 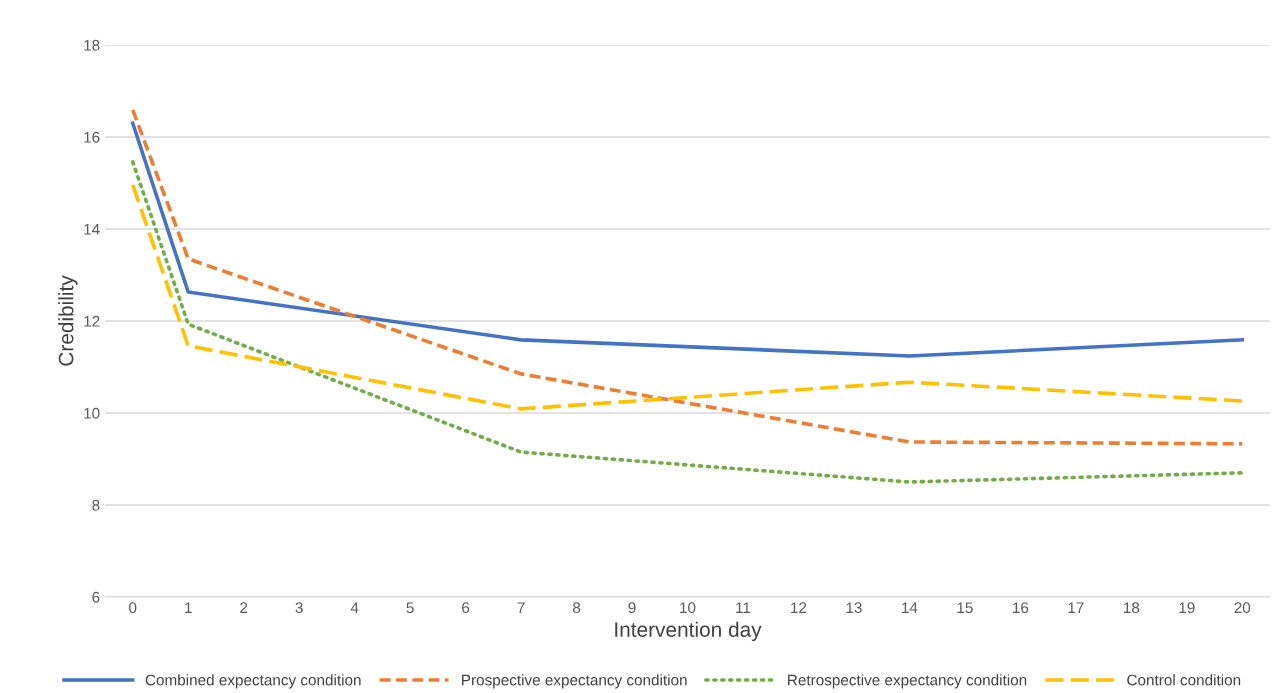 I want to click on x-tick-label: 5, so click(x=410, y=608).